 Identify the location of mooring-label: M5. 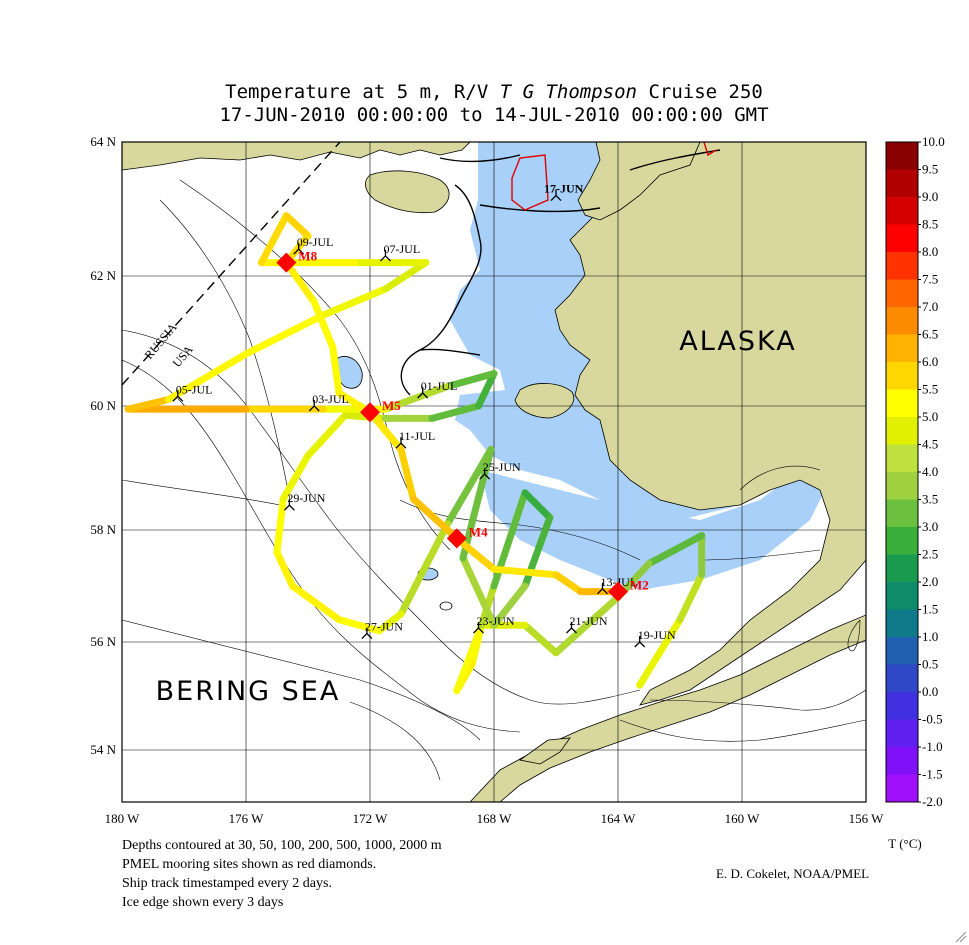
(391, 405).